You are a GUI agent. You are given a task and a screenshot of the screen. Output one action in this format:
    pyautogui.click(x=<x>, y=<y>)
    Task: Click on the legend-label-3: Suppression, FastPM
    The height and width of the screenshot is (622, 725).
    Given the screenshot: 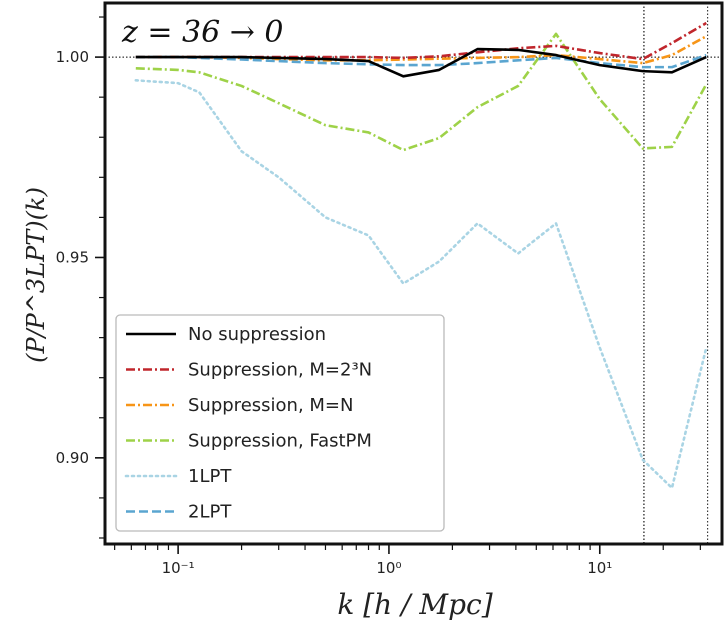 What is the action you would take?
    pyautogui.click(x=280, y=441)
    